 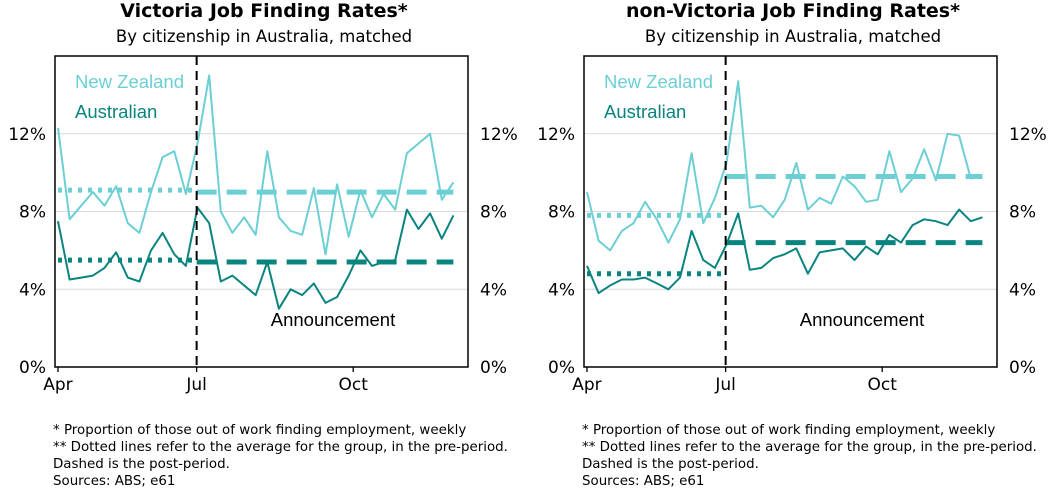 I want to click on chart-title: non-Victoria Job Finding Rates*, so click(x=793, y=11).